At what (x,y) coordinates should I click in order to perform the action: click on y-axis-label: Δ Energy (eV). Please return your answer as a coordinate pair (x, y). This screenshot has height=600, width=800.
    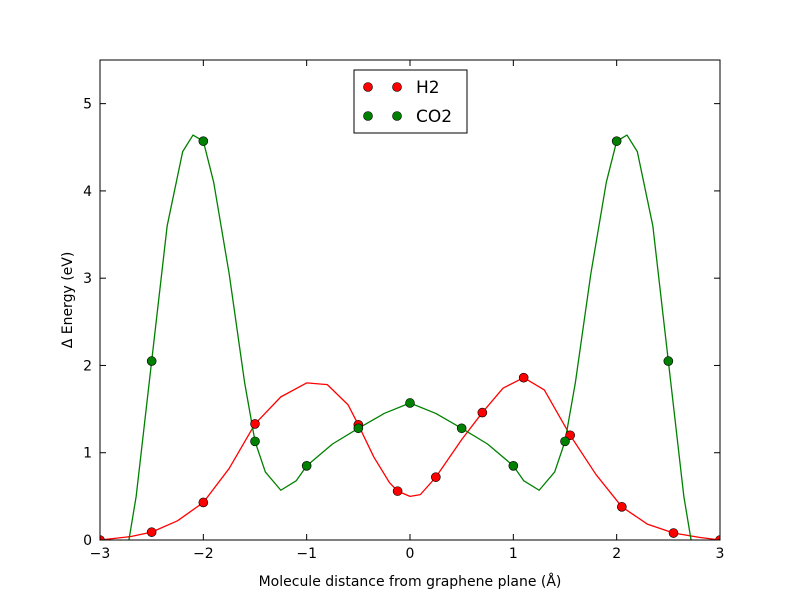
    Looking at the image, I should click on (68, 300).